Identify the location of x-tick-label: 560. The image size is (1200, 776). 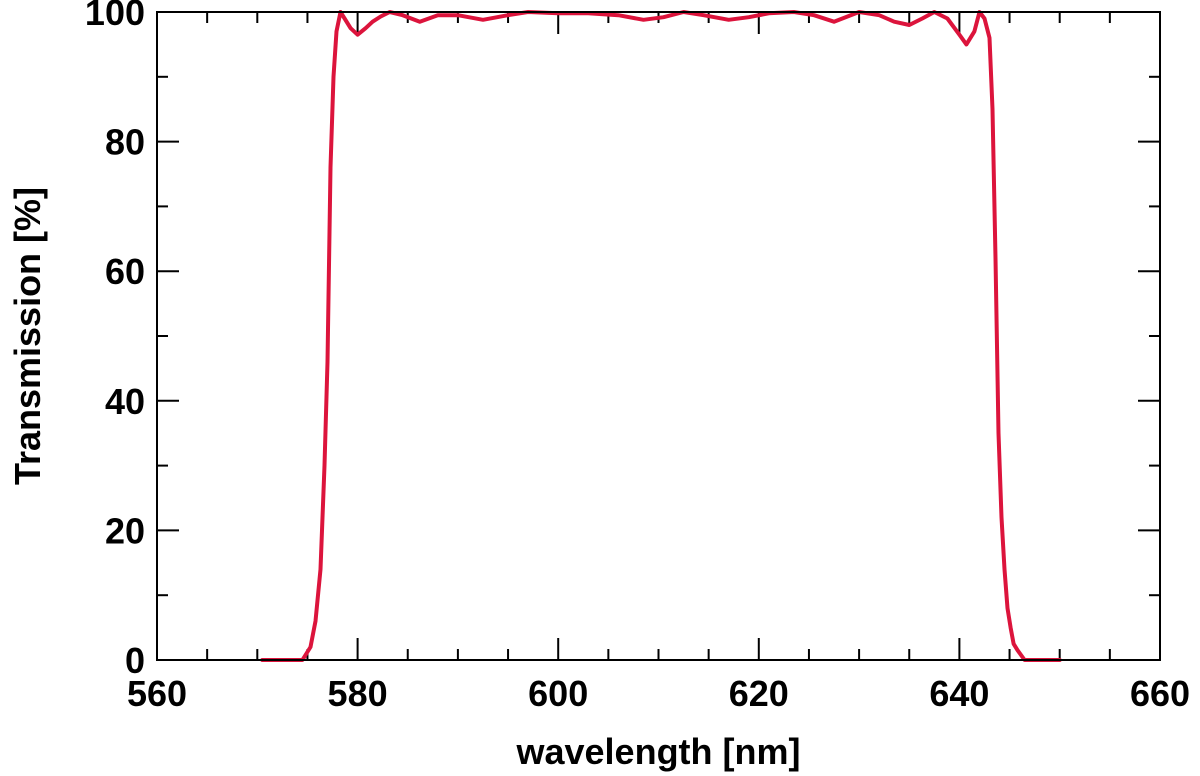
(157, 693).